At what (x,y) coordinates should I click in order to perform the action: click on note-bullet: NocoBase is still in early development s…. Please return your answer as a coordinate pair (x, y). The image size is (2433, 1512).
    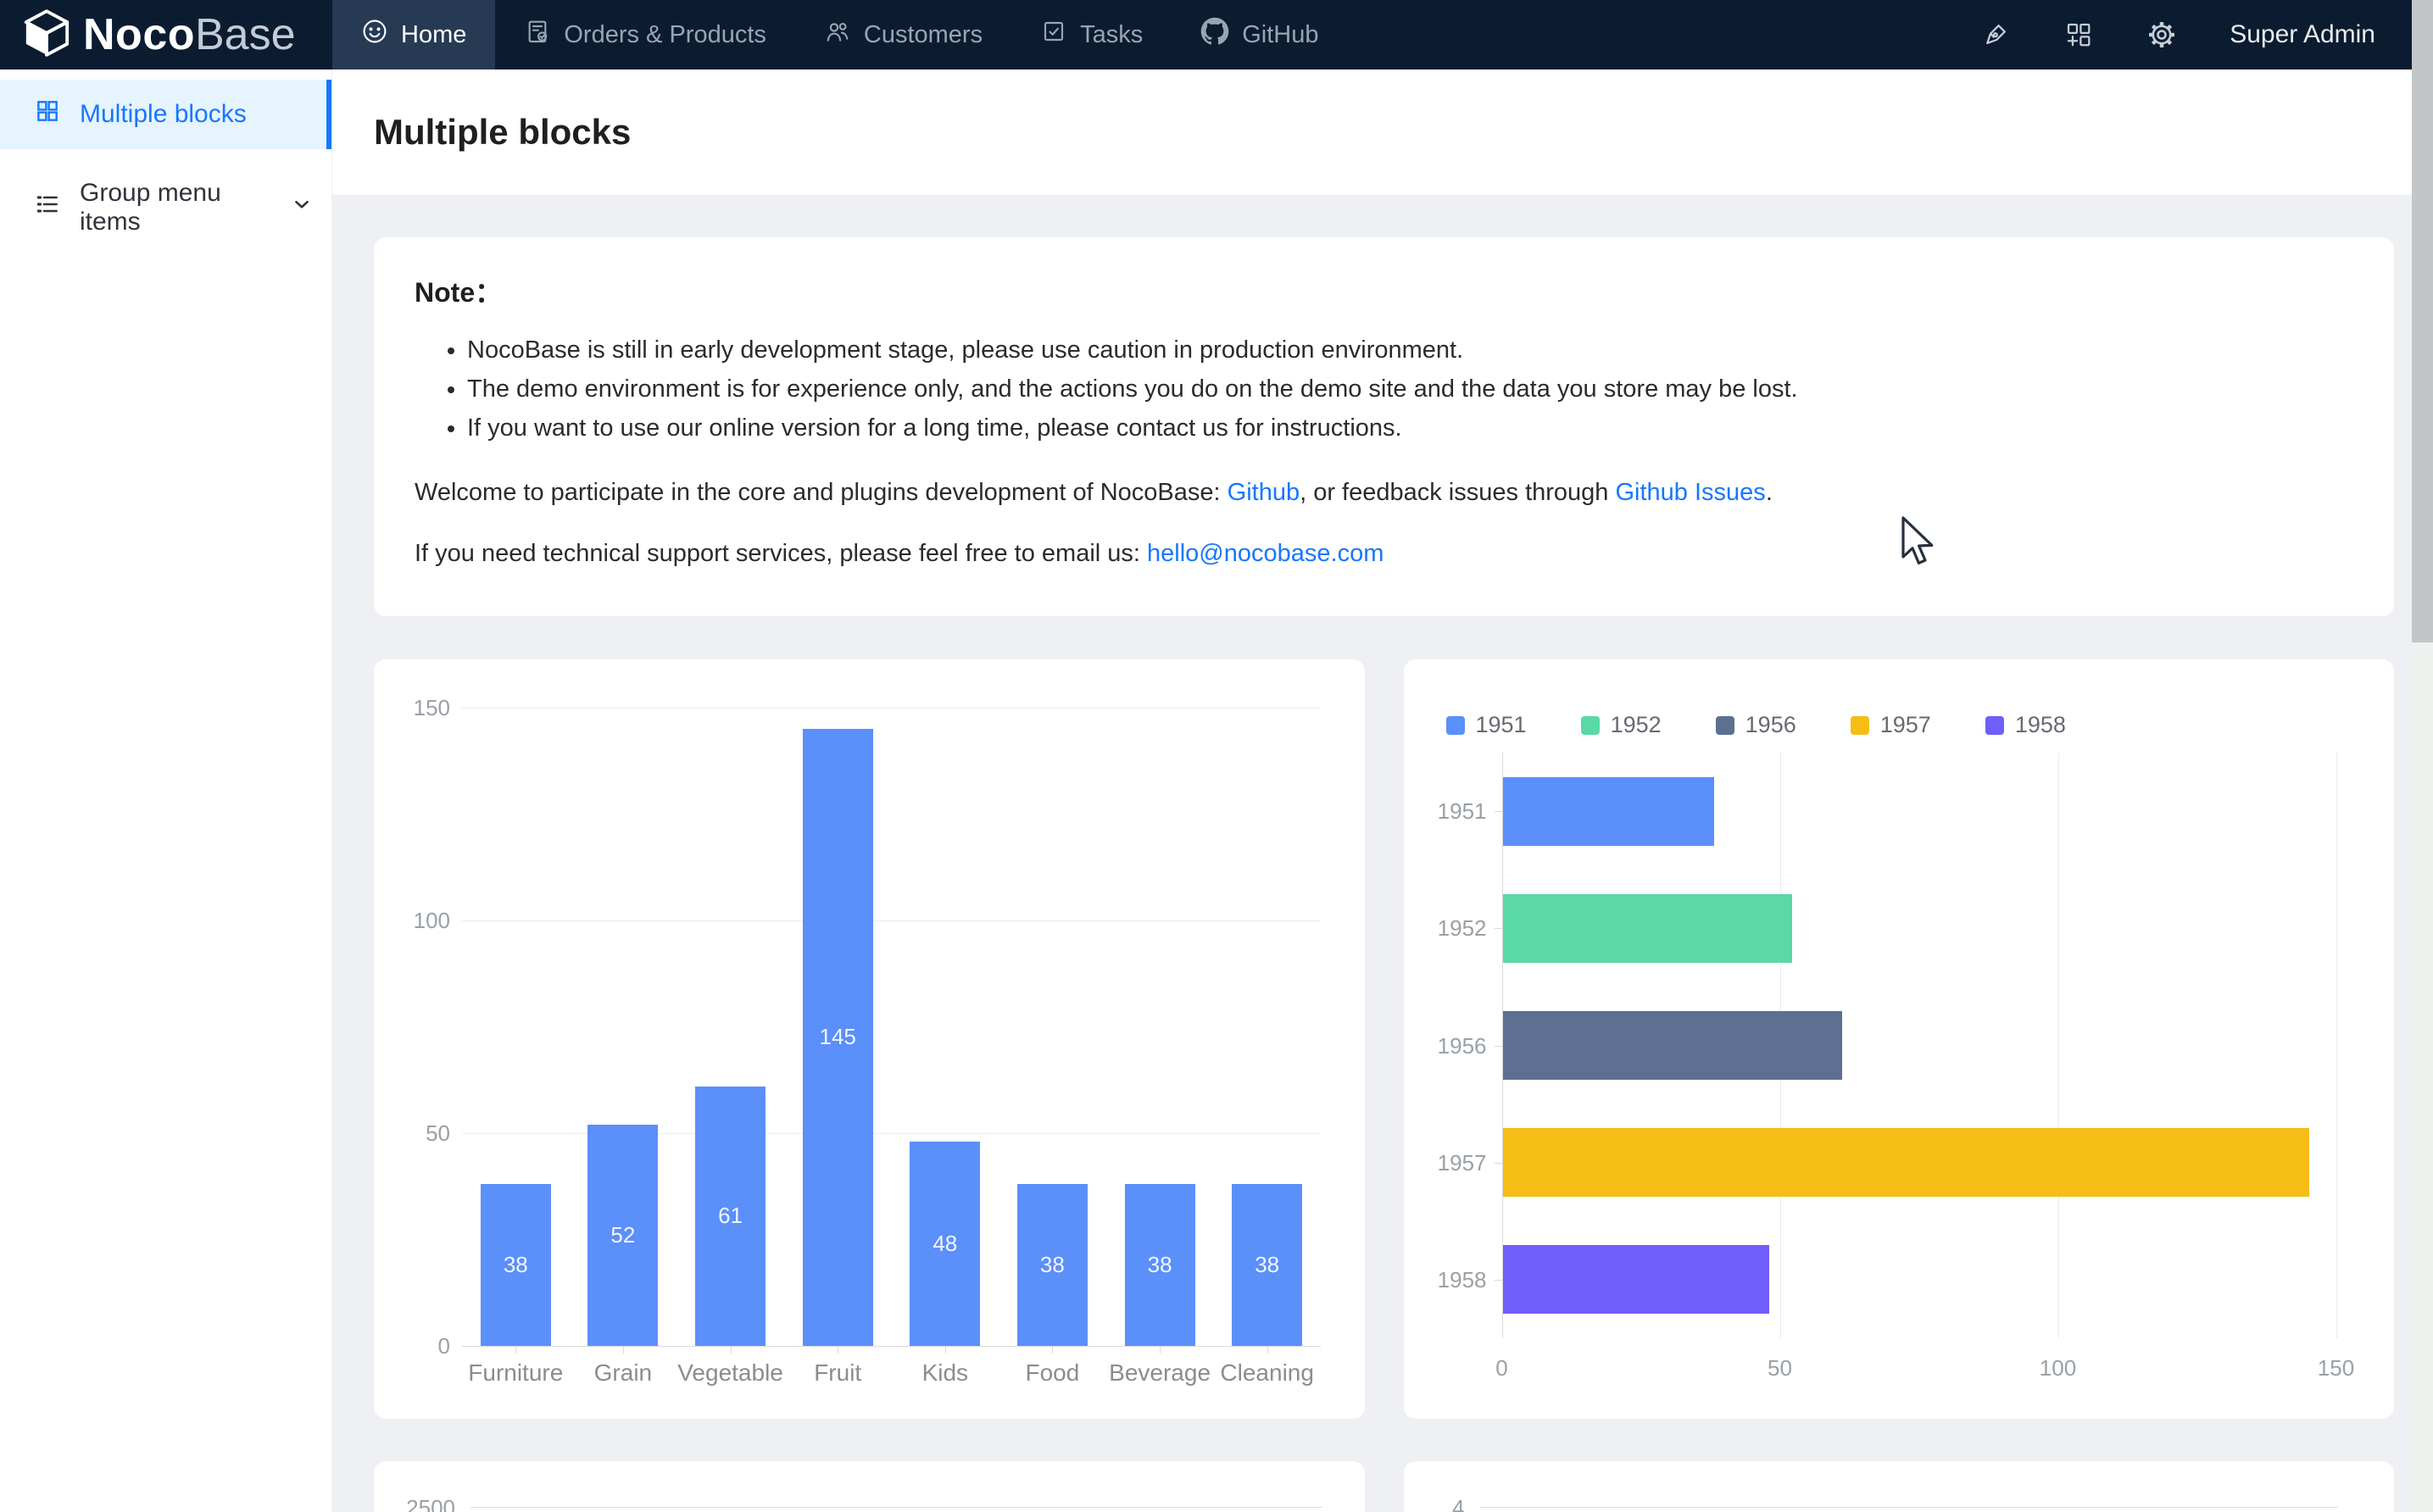
    Looking at the image, I should click on (1410, 350).